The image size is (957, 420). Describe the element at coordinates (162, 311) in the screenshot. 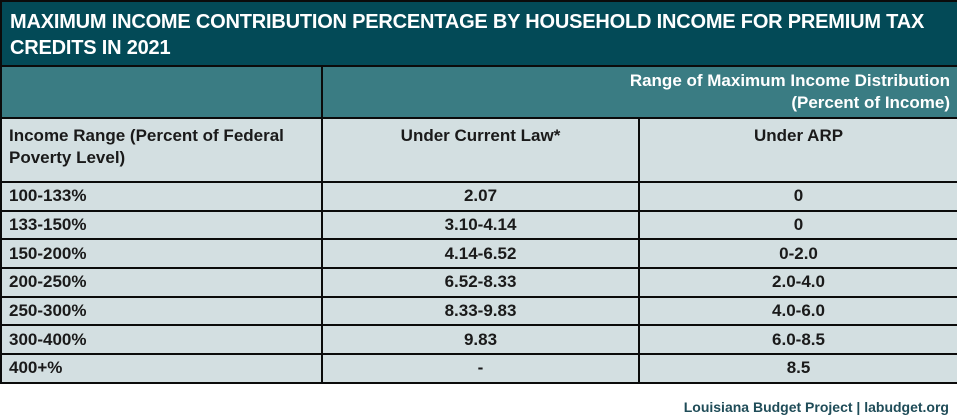

I see `income-range-cell: 250-300%` at that location.